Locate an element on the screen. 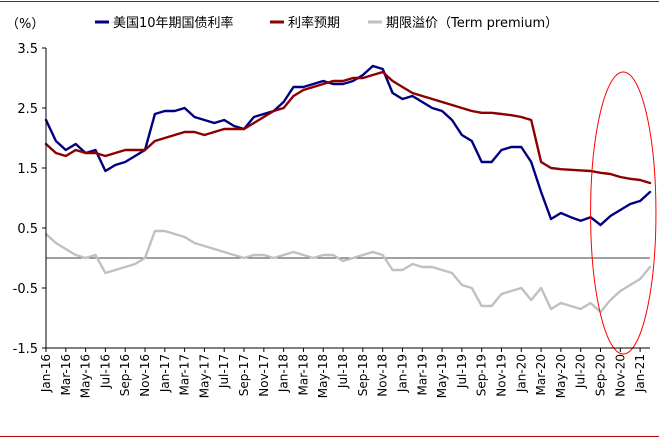 The width and height of the screenshot is (659, 443). x-tick-label-19: Mar-19 is located at coordinates (422, 374).